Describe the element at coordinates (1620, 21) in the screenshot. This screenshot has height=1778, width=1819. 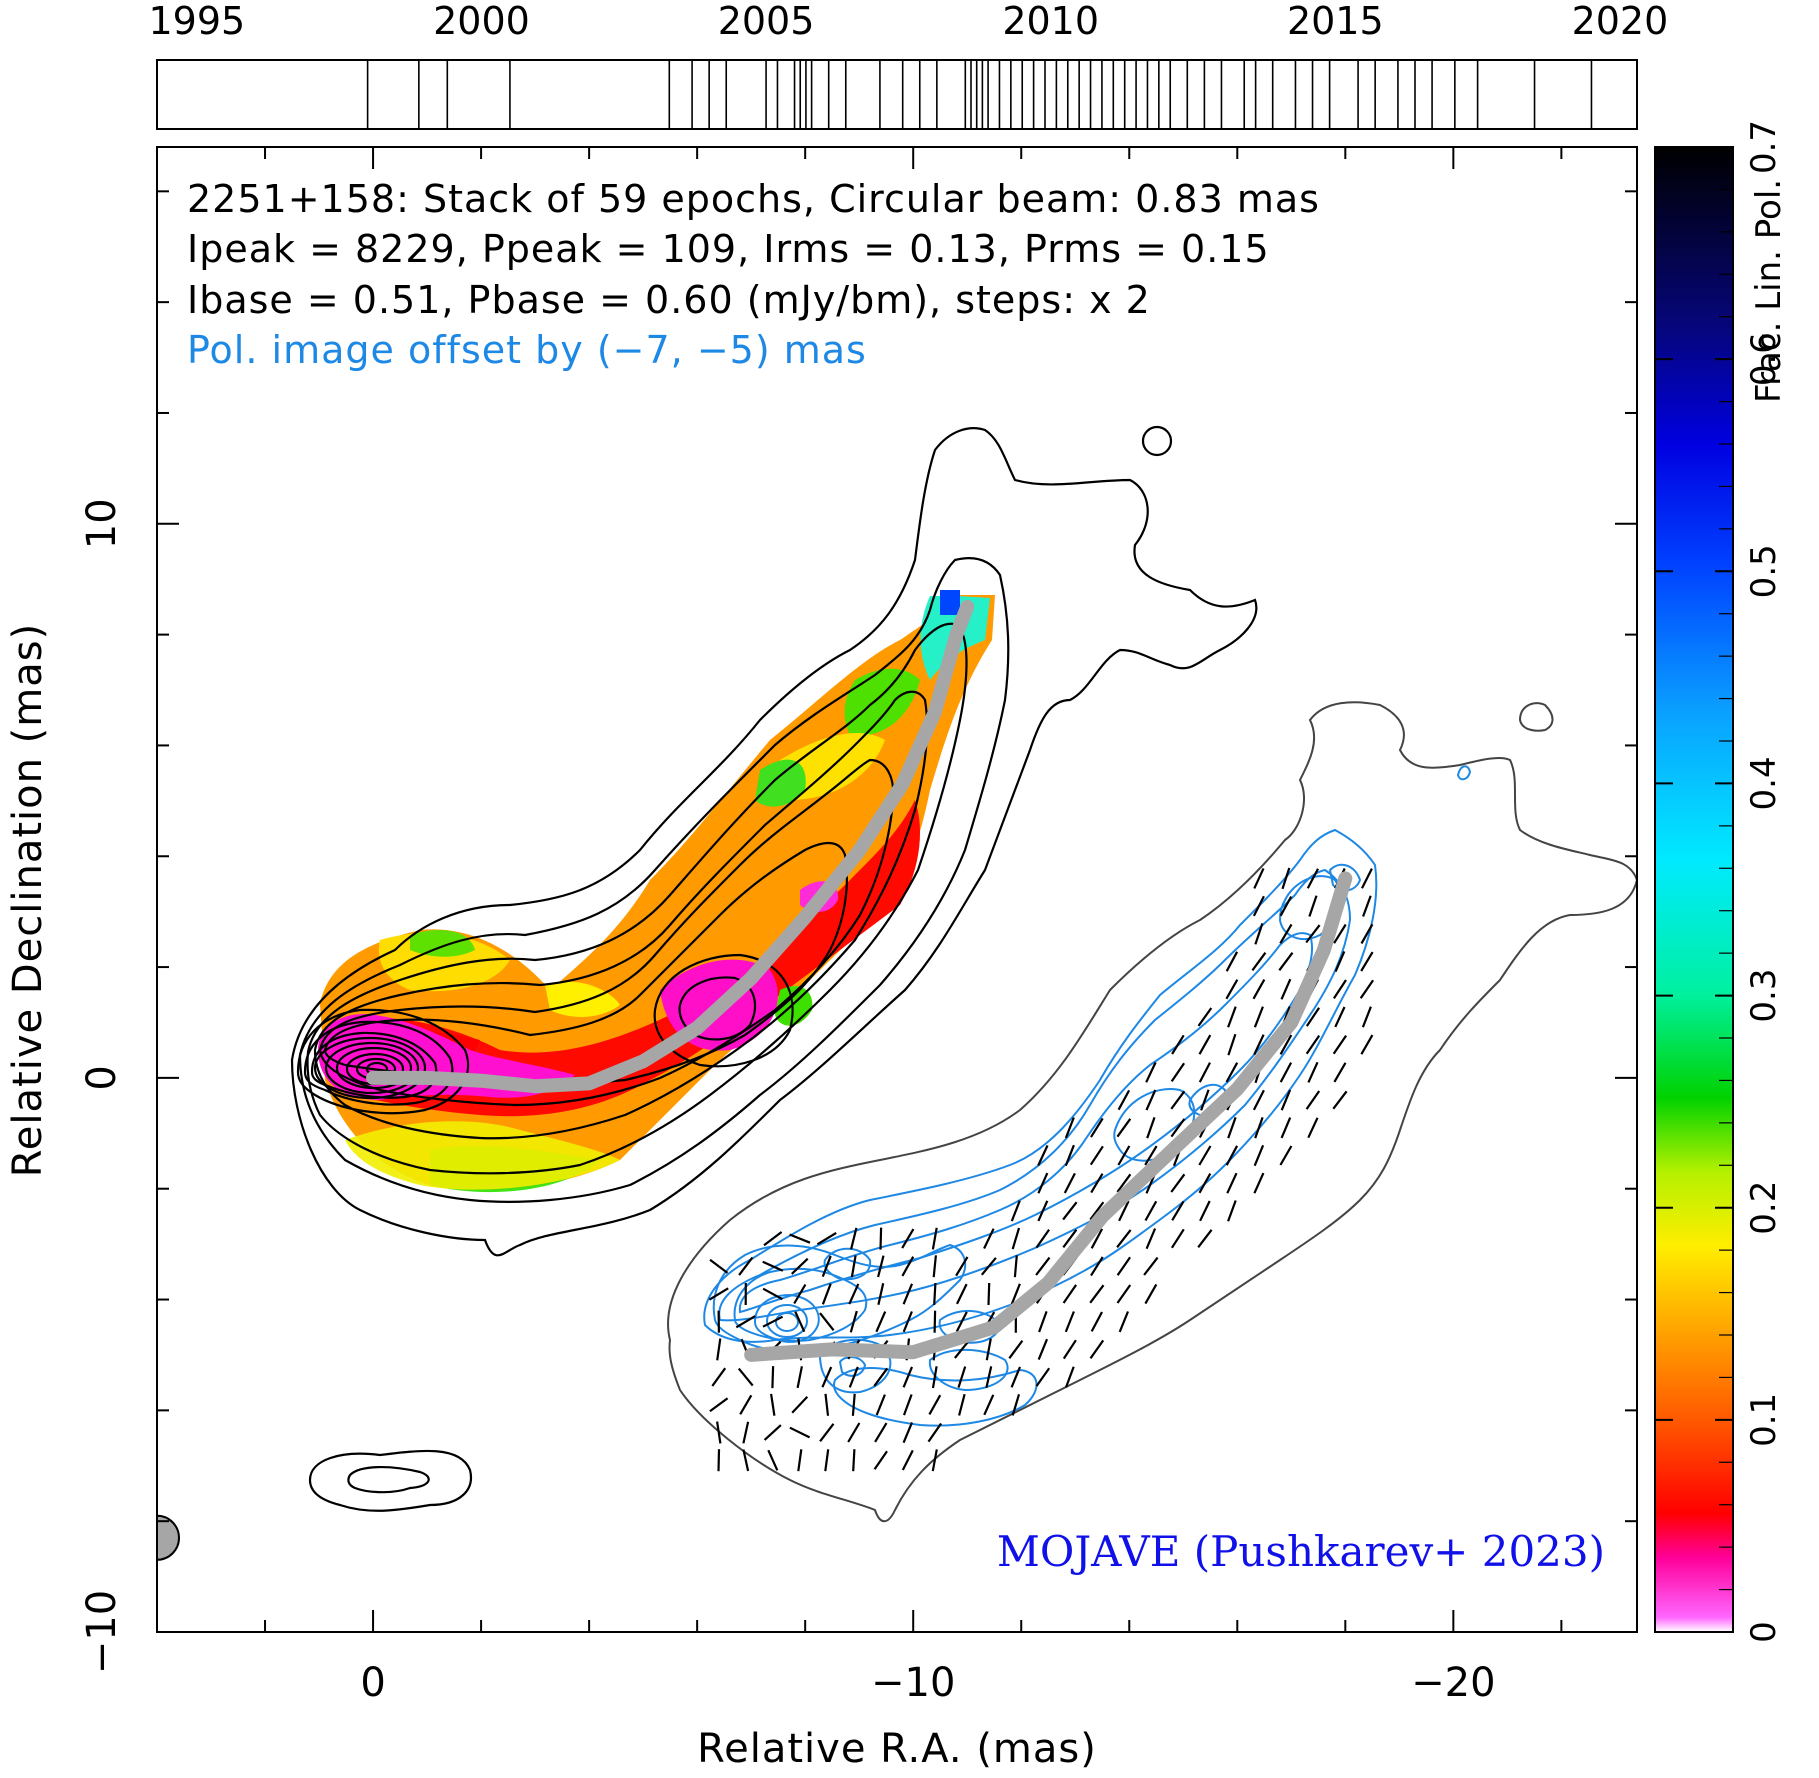
I see `epoch-year-label: 2020` at that location.